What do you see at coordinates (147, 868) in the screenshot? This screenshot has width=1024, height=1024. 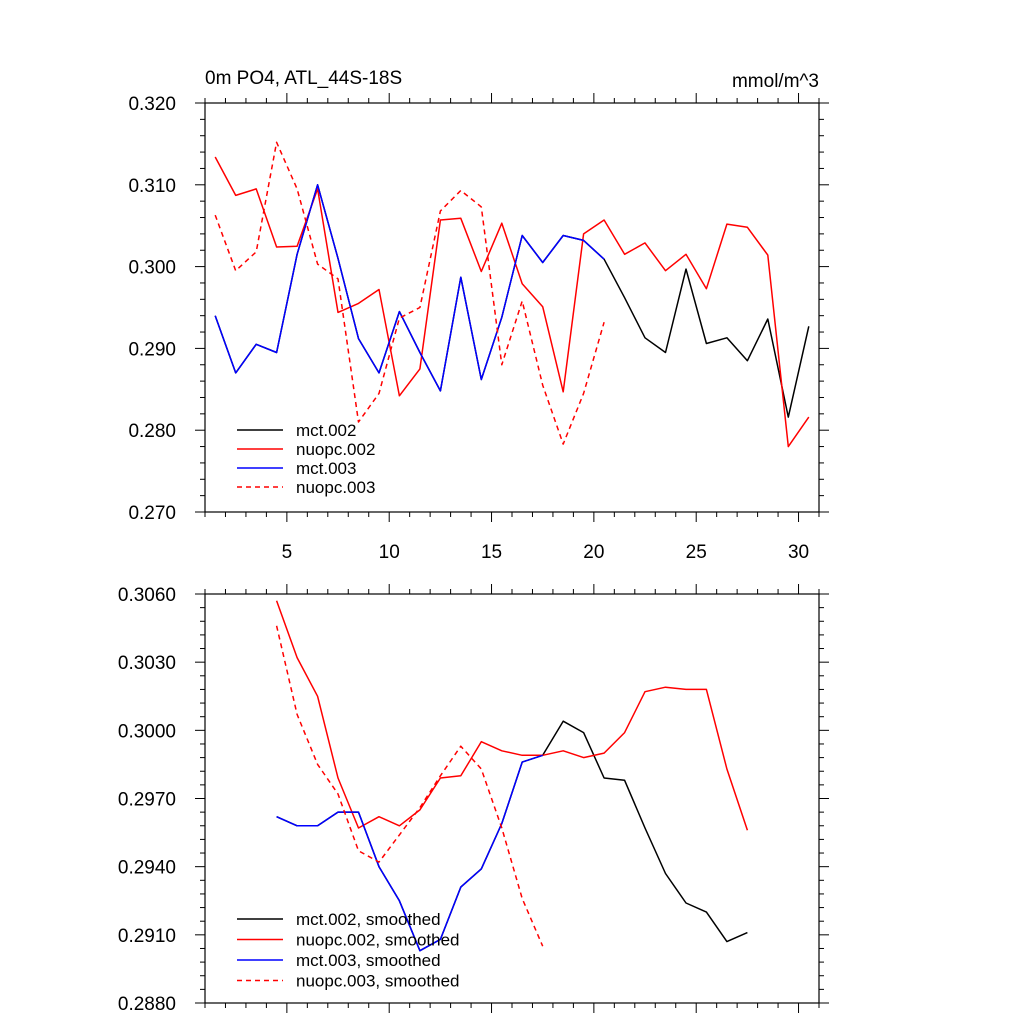 I see `bottom-ytick-label: 0.2940` at bounding box center [147, 868].